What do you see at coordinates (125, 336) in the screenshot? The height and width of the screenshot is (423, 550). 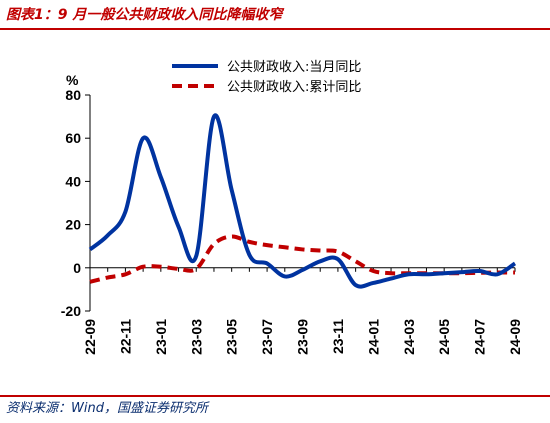 I see `x-tick-label: 22-11` at bounding box center [125, 336].